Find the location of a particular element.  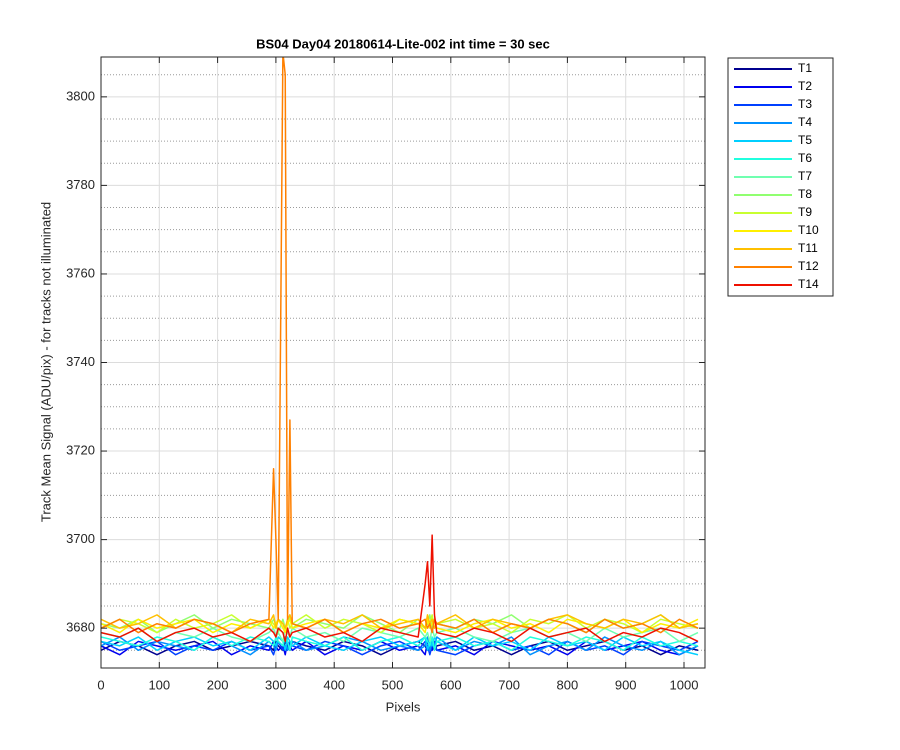

legend-label: T12 is located at coordinates (808, 266).